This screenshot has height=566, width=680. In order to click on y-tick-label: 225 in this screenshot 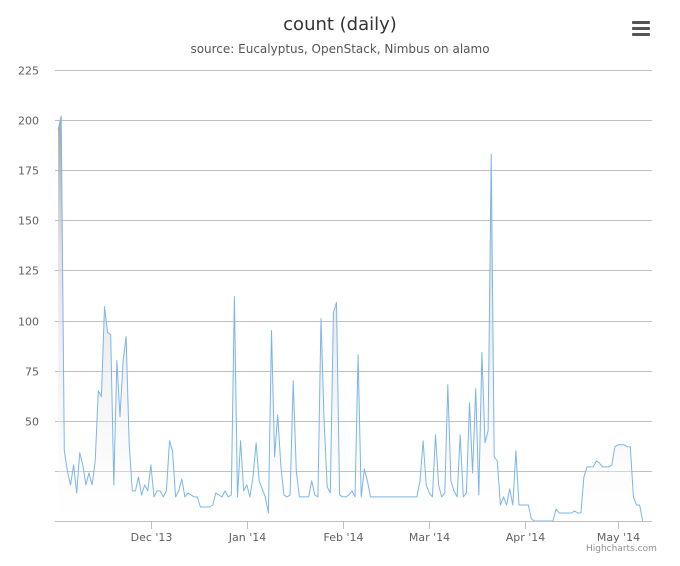, I will do `click(28, 71)`.